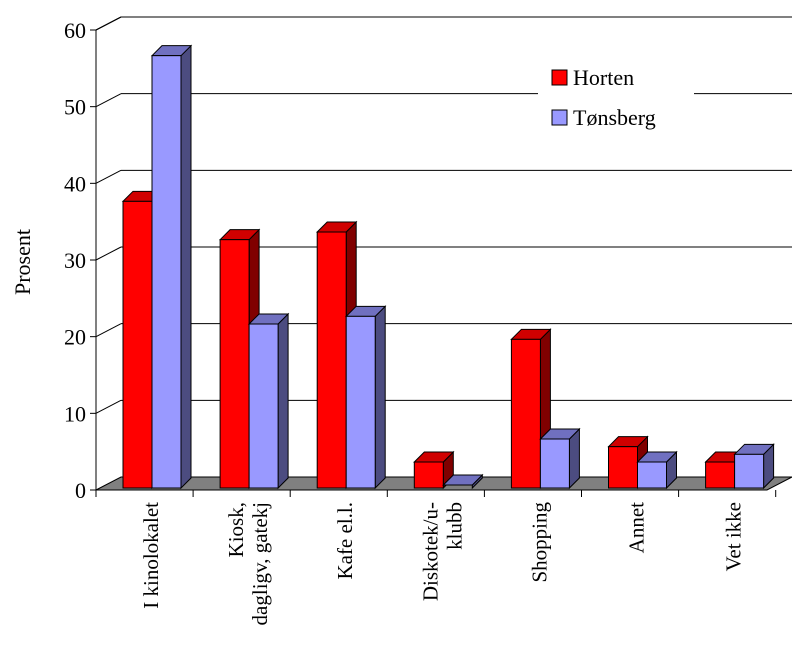 The image size is (792, 659). Describe the element at coordinates (454, 526) in the screenshot. I see `category-label-line: klubb` at that location.